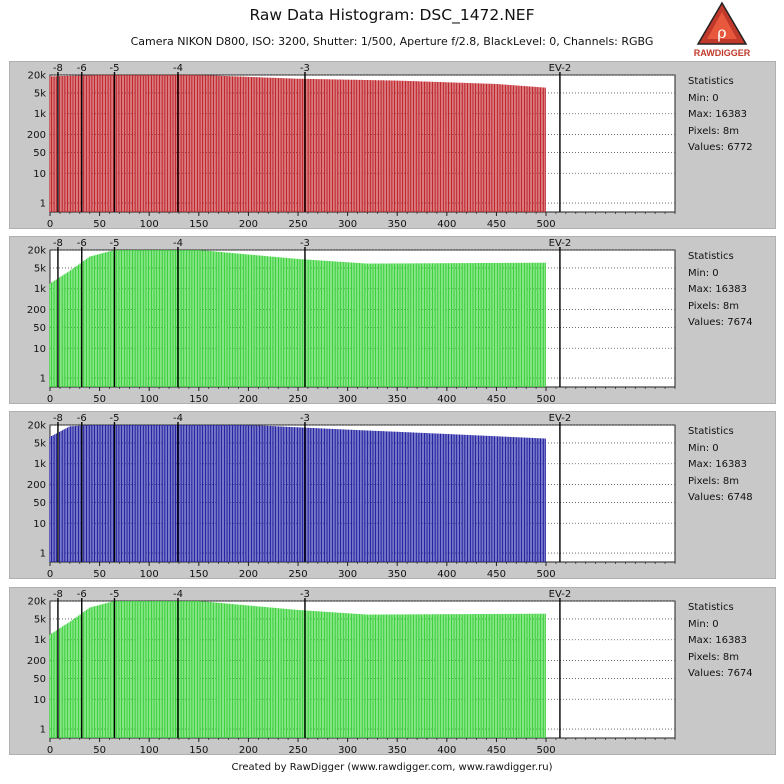 The height and width of the screenshot is (784, 784). I want to click on x-tick-label: 50, so click(99, 398).